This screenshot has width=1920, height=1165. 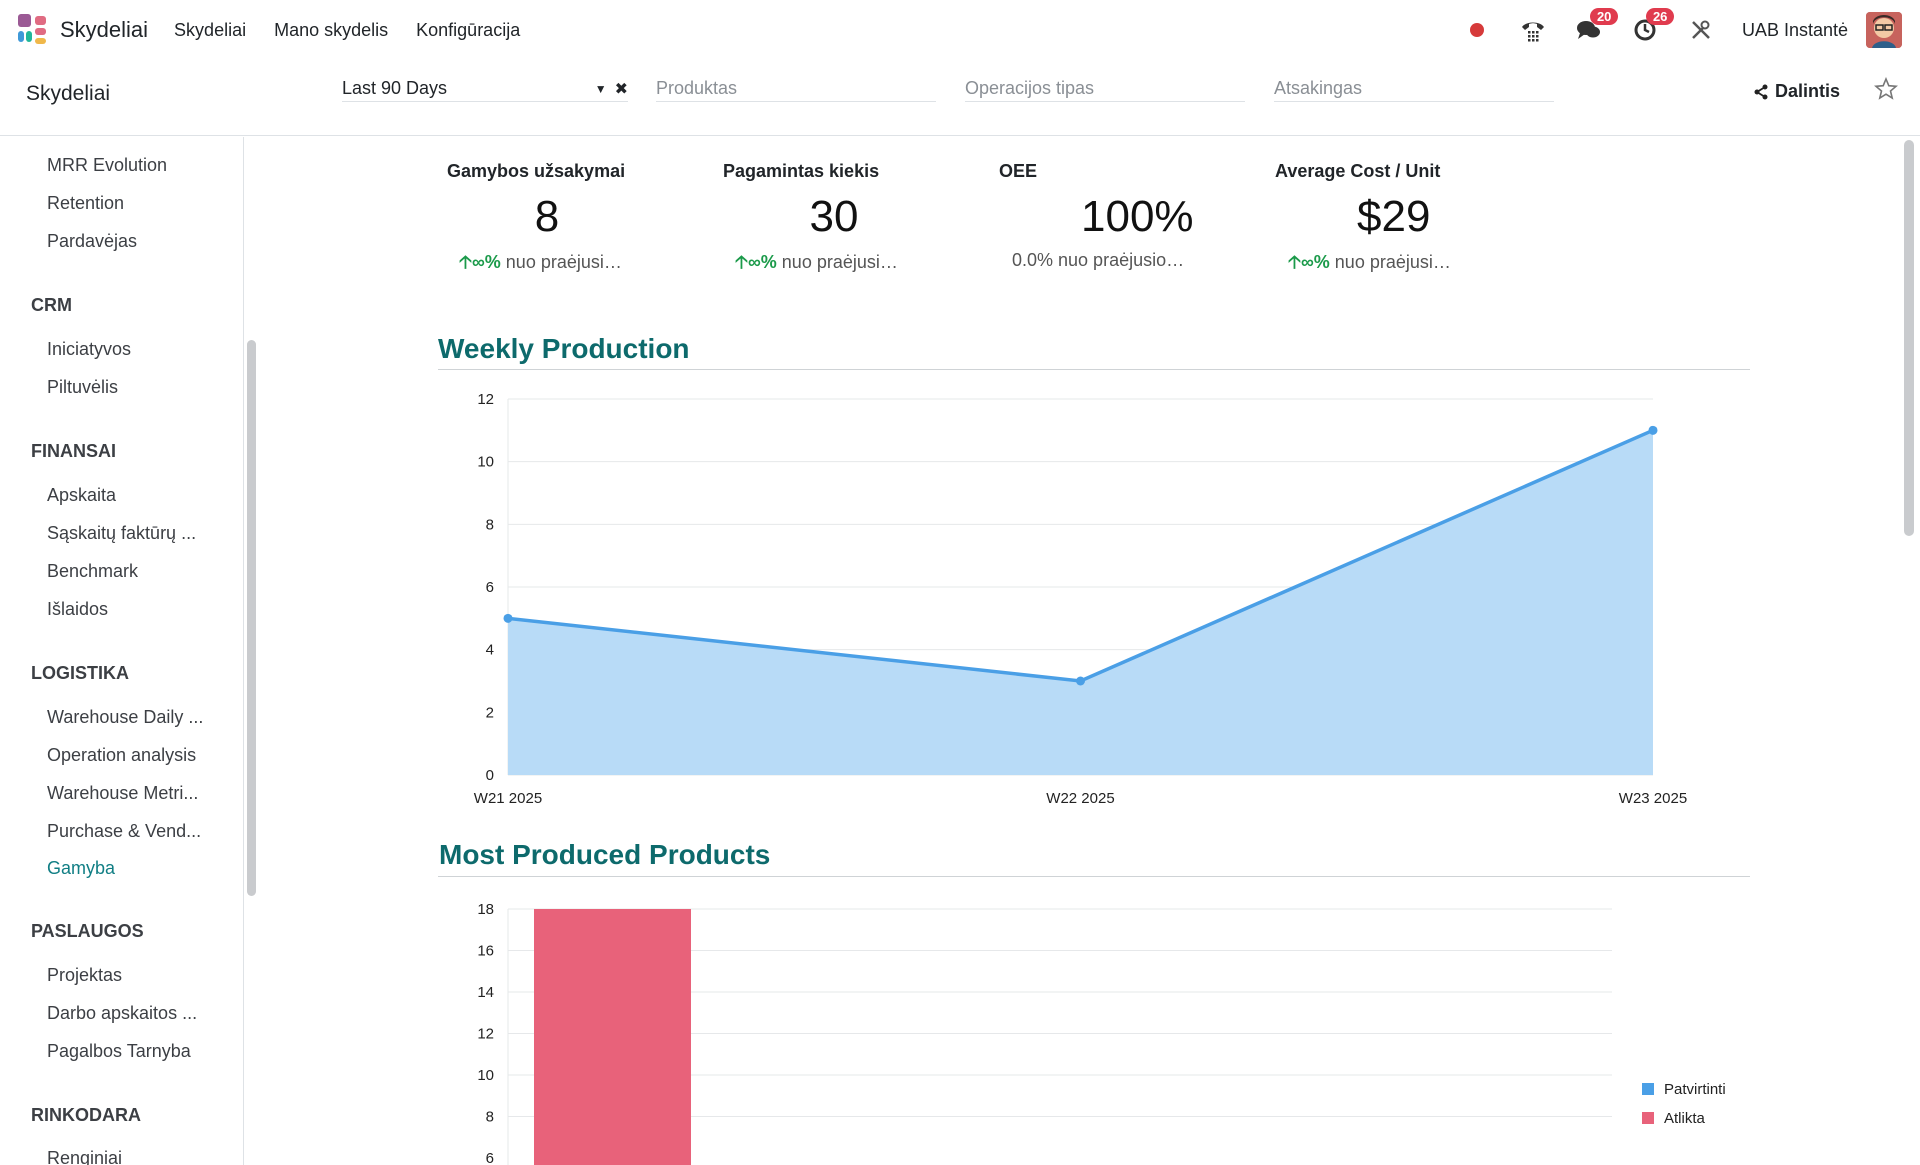 What do you see at coordinates (1137, 216) in the screenshot?
I see `kpi-value: 100%` at bounding box center [1137, 216].